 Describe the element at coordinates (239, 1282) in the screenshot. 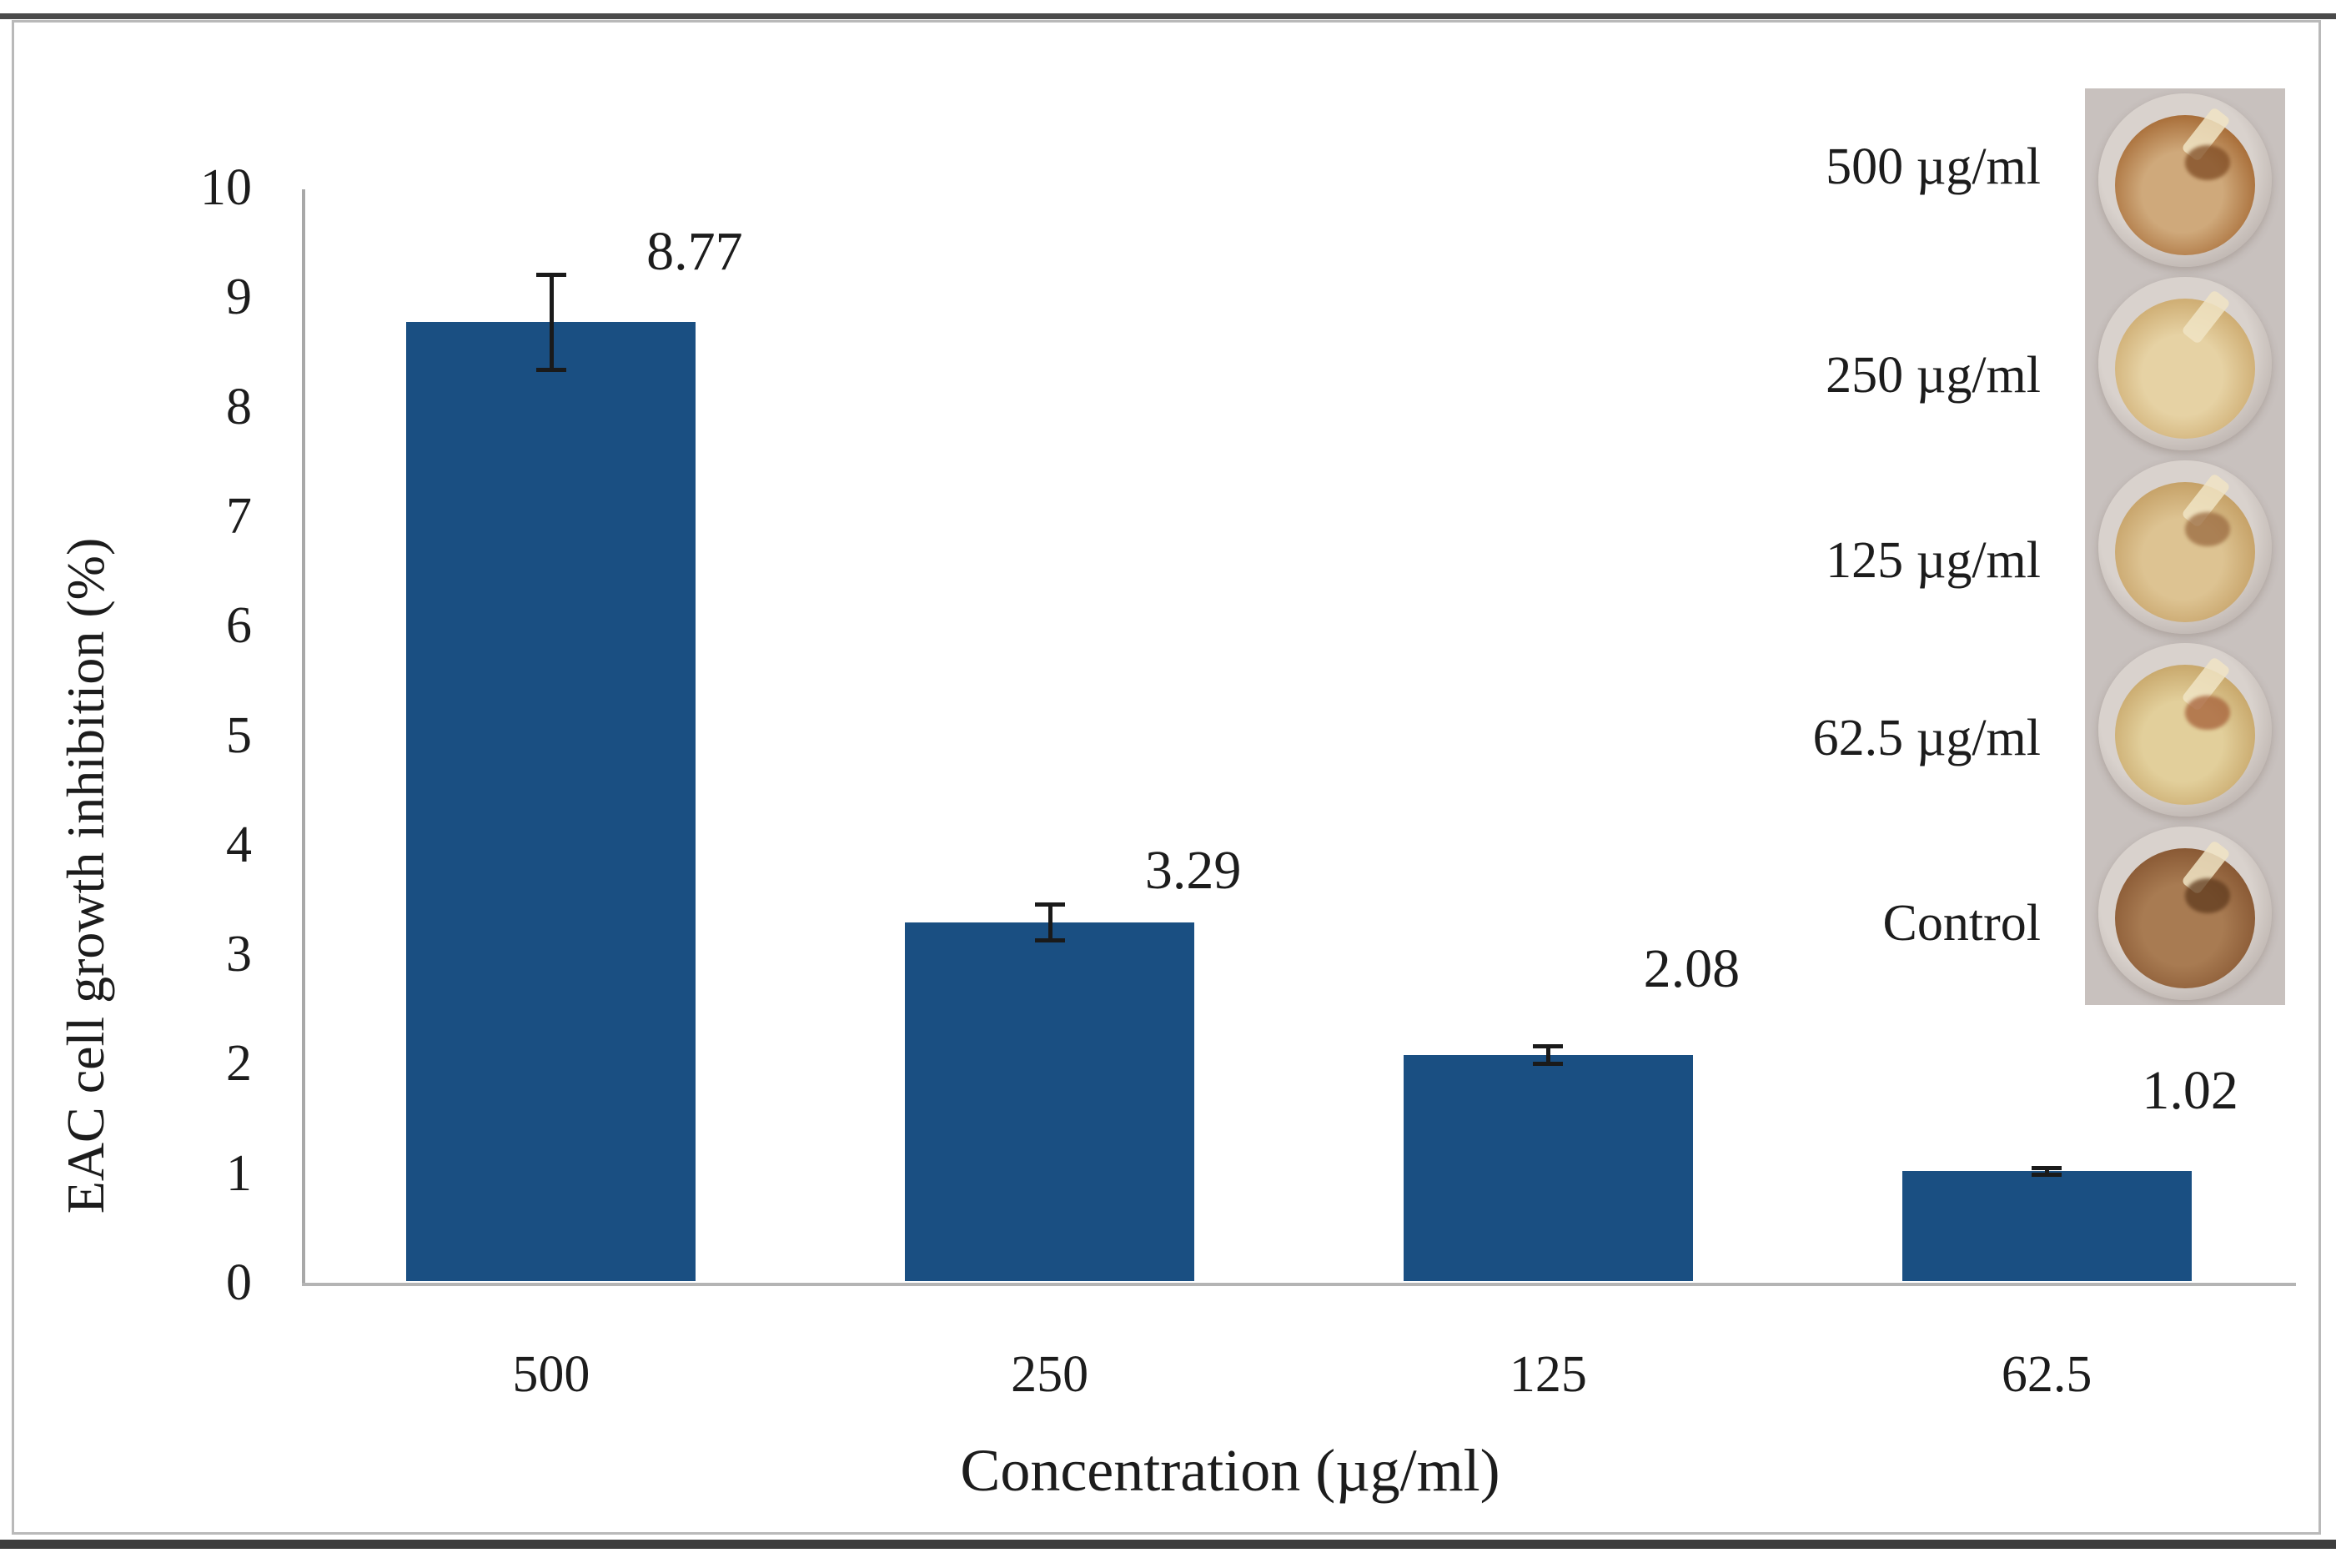

I see `y-tick-label-0: 0` at that location.